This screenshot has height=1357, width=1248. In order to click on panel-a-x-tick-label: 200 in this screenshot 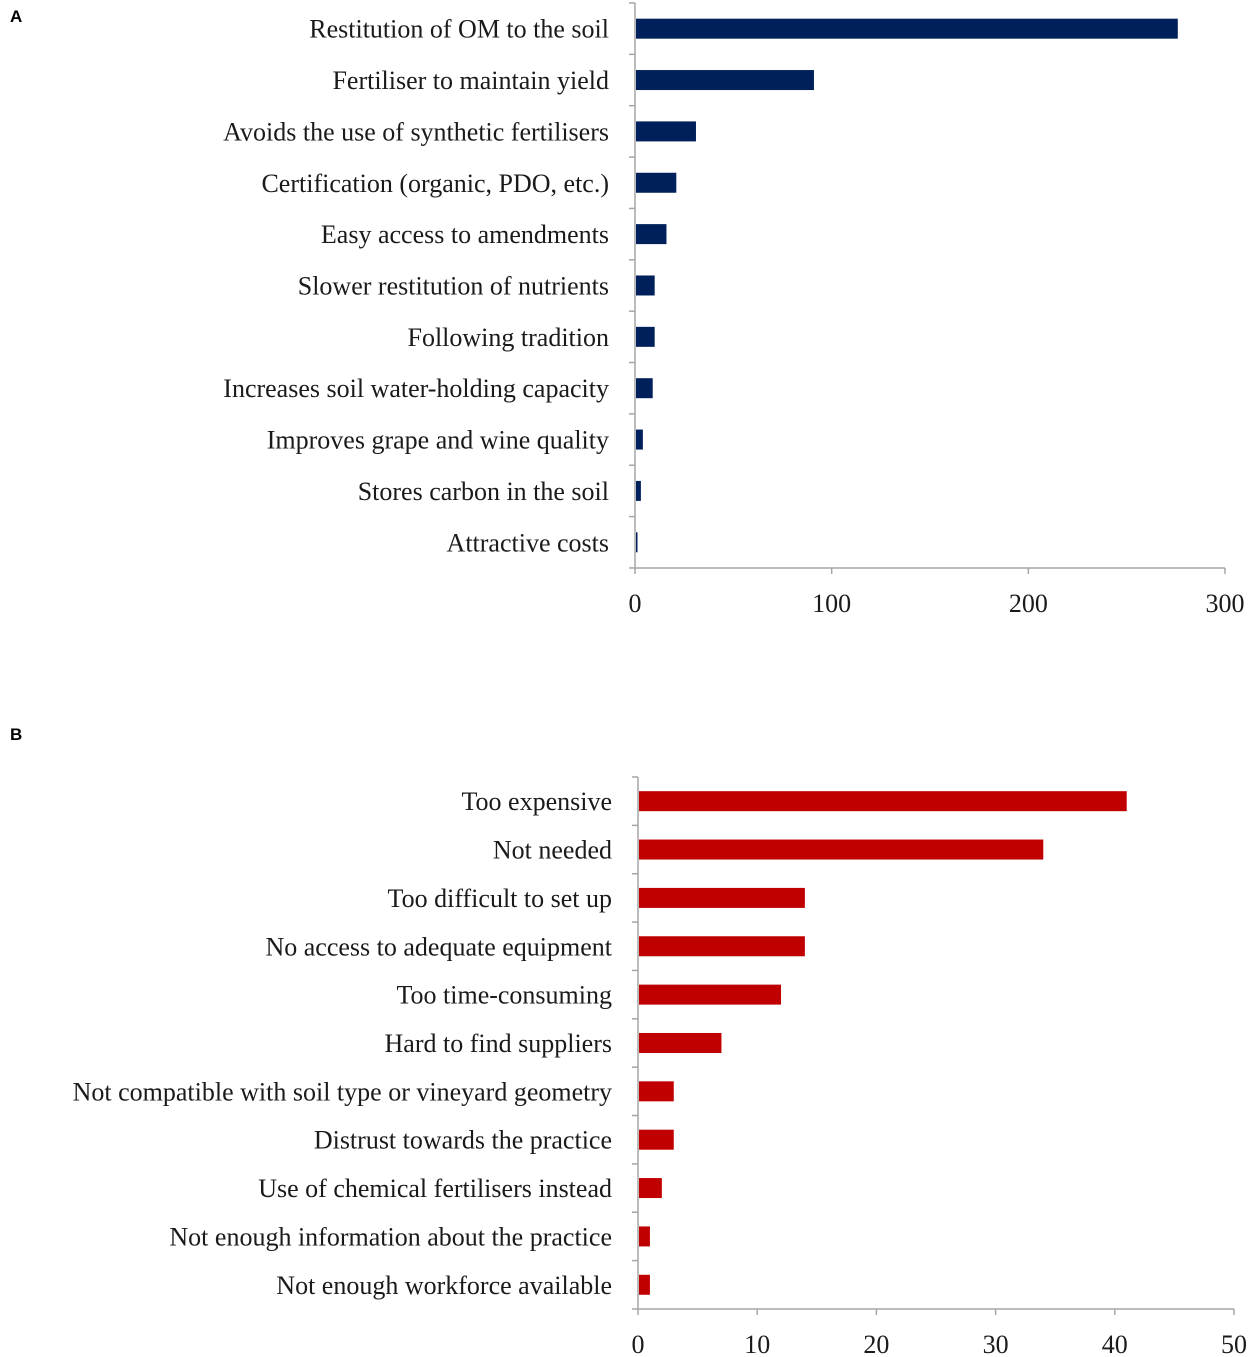, I will do `click(1028, 603)`.